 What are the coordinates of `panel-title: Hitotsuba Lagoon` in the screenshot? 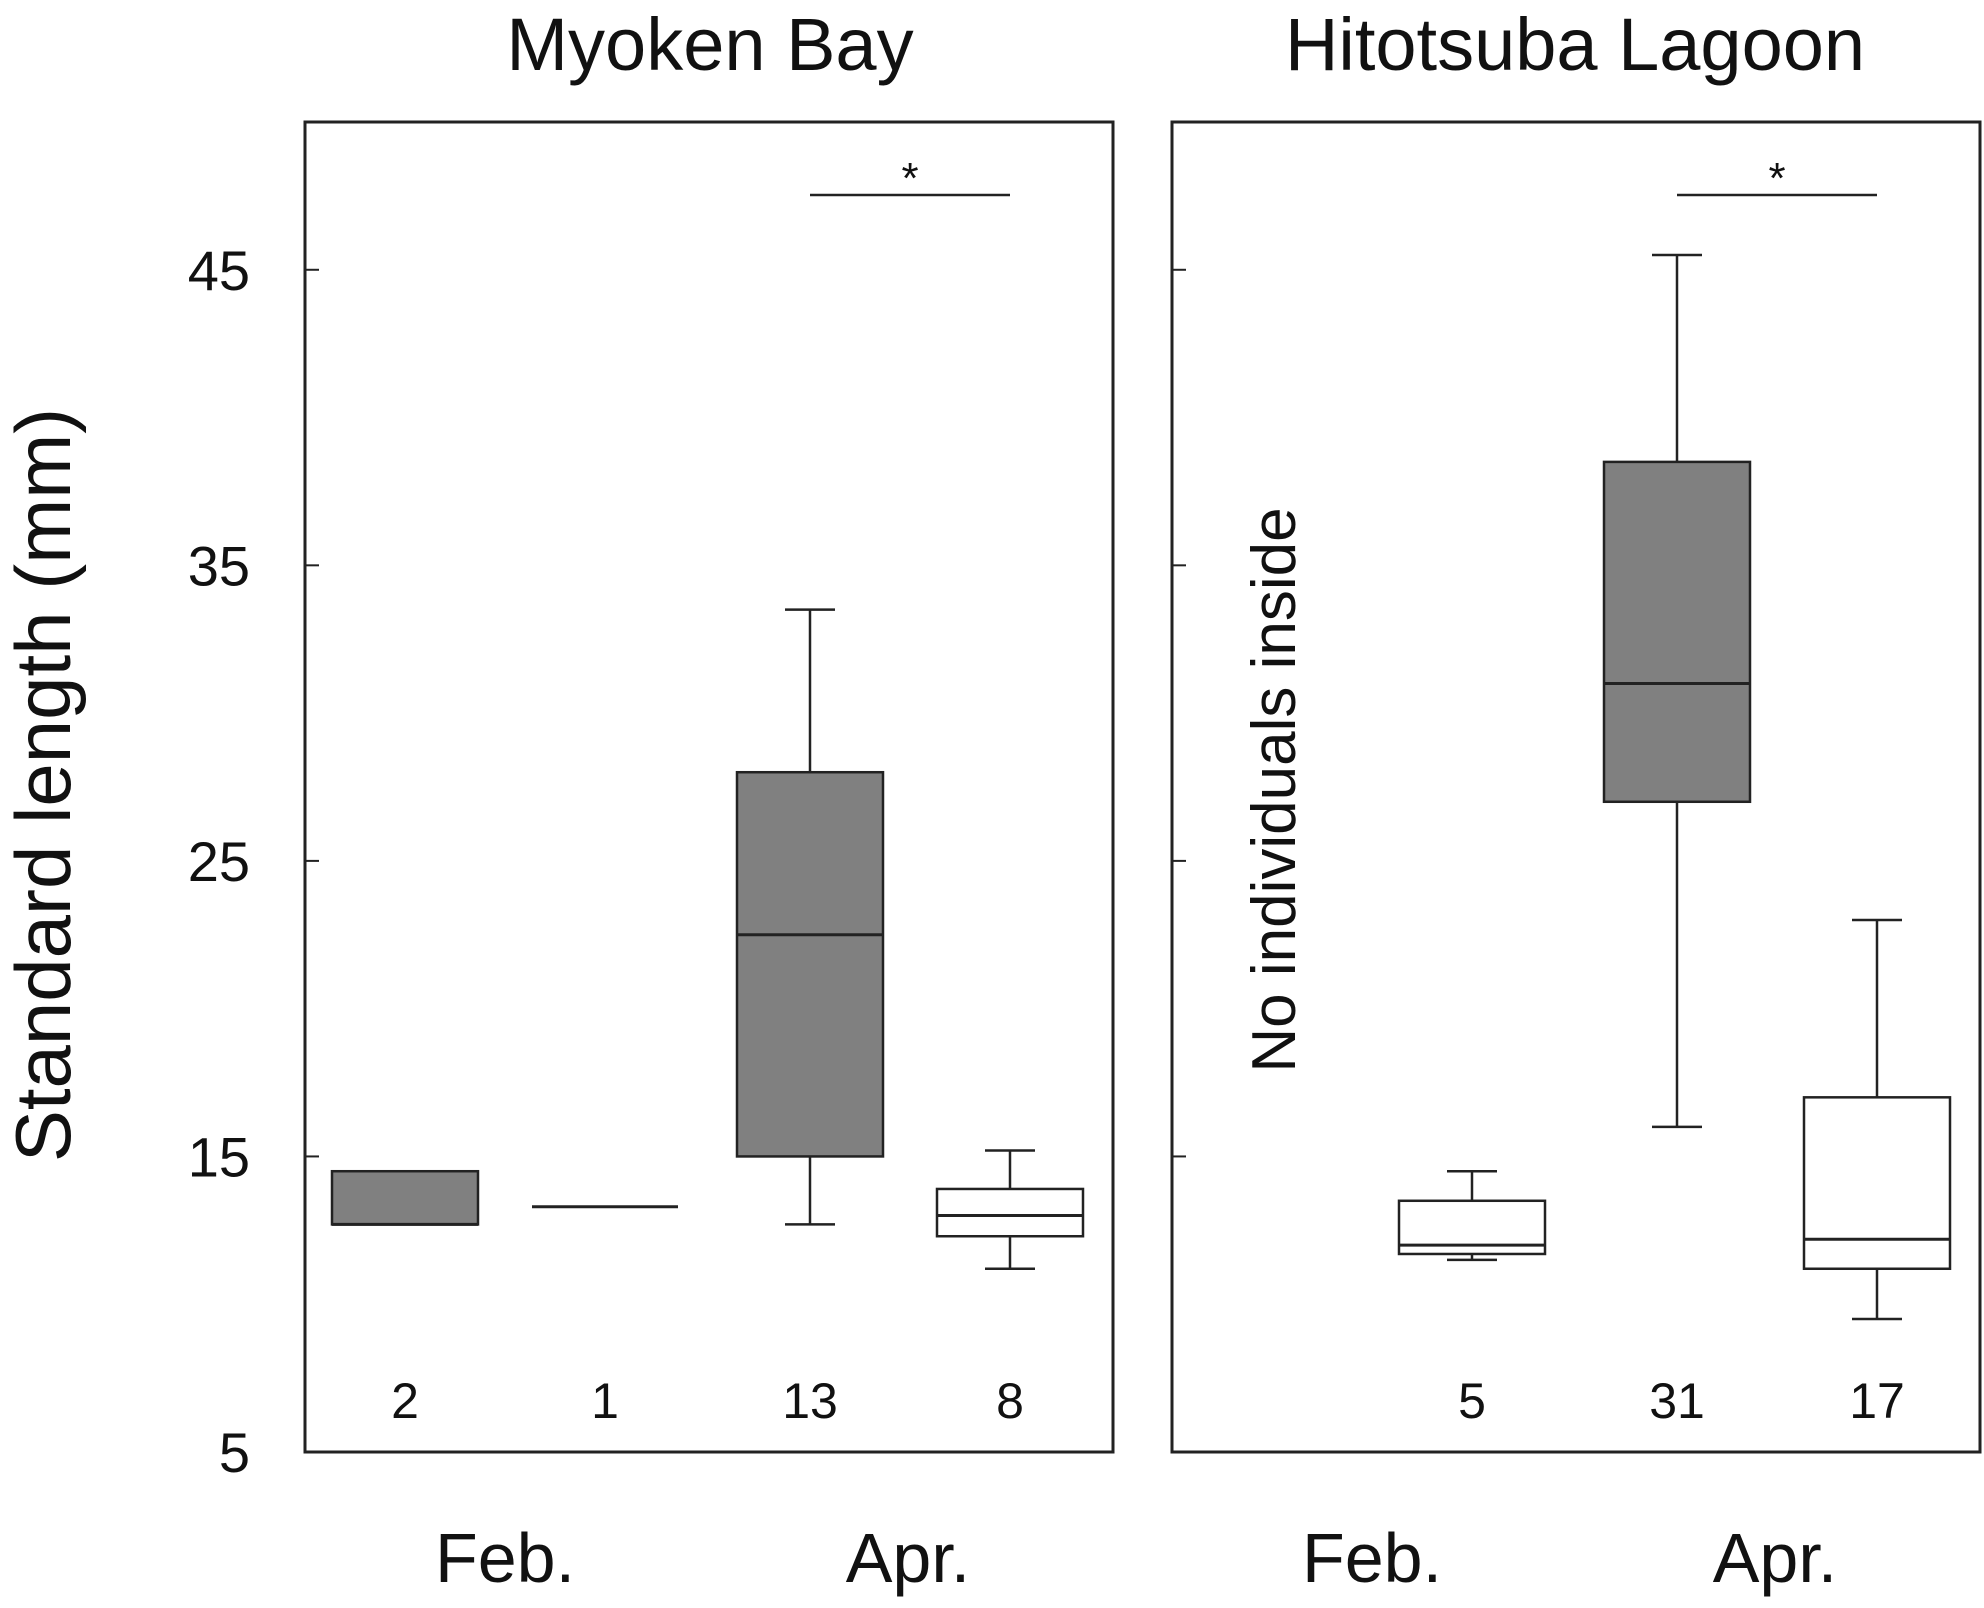 It's located at (1575, 44).